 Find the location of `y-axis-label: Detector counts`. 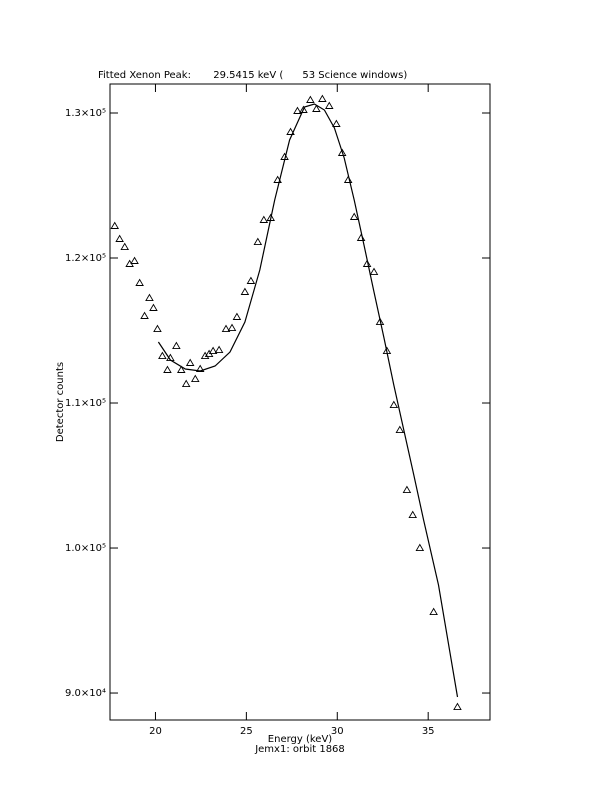

y-axis-label: Detector counts is located at coordinates (60, 402).